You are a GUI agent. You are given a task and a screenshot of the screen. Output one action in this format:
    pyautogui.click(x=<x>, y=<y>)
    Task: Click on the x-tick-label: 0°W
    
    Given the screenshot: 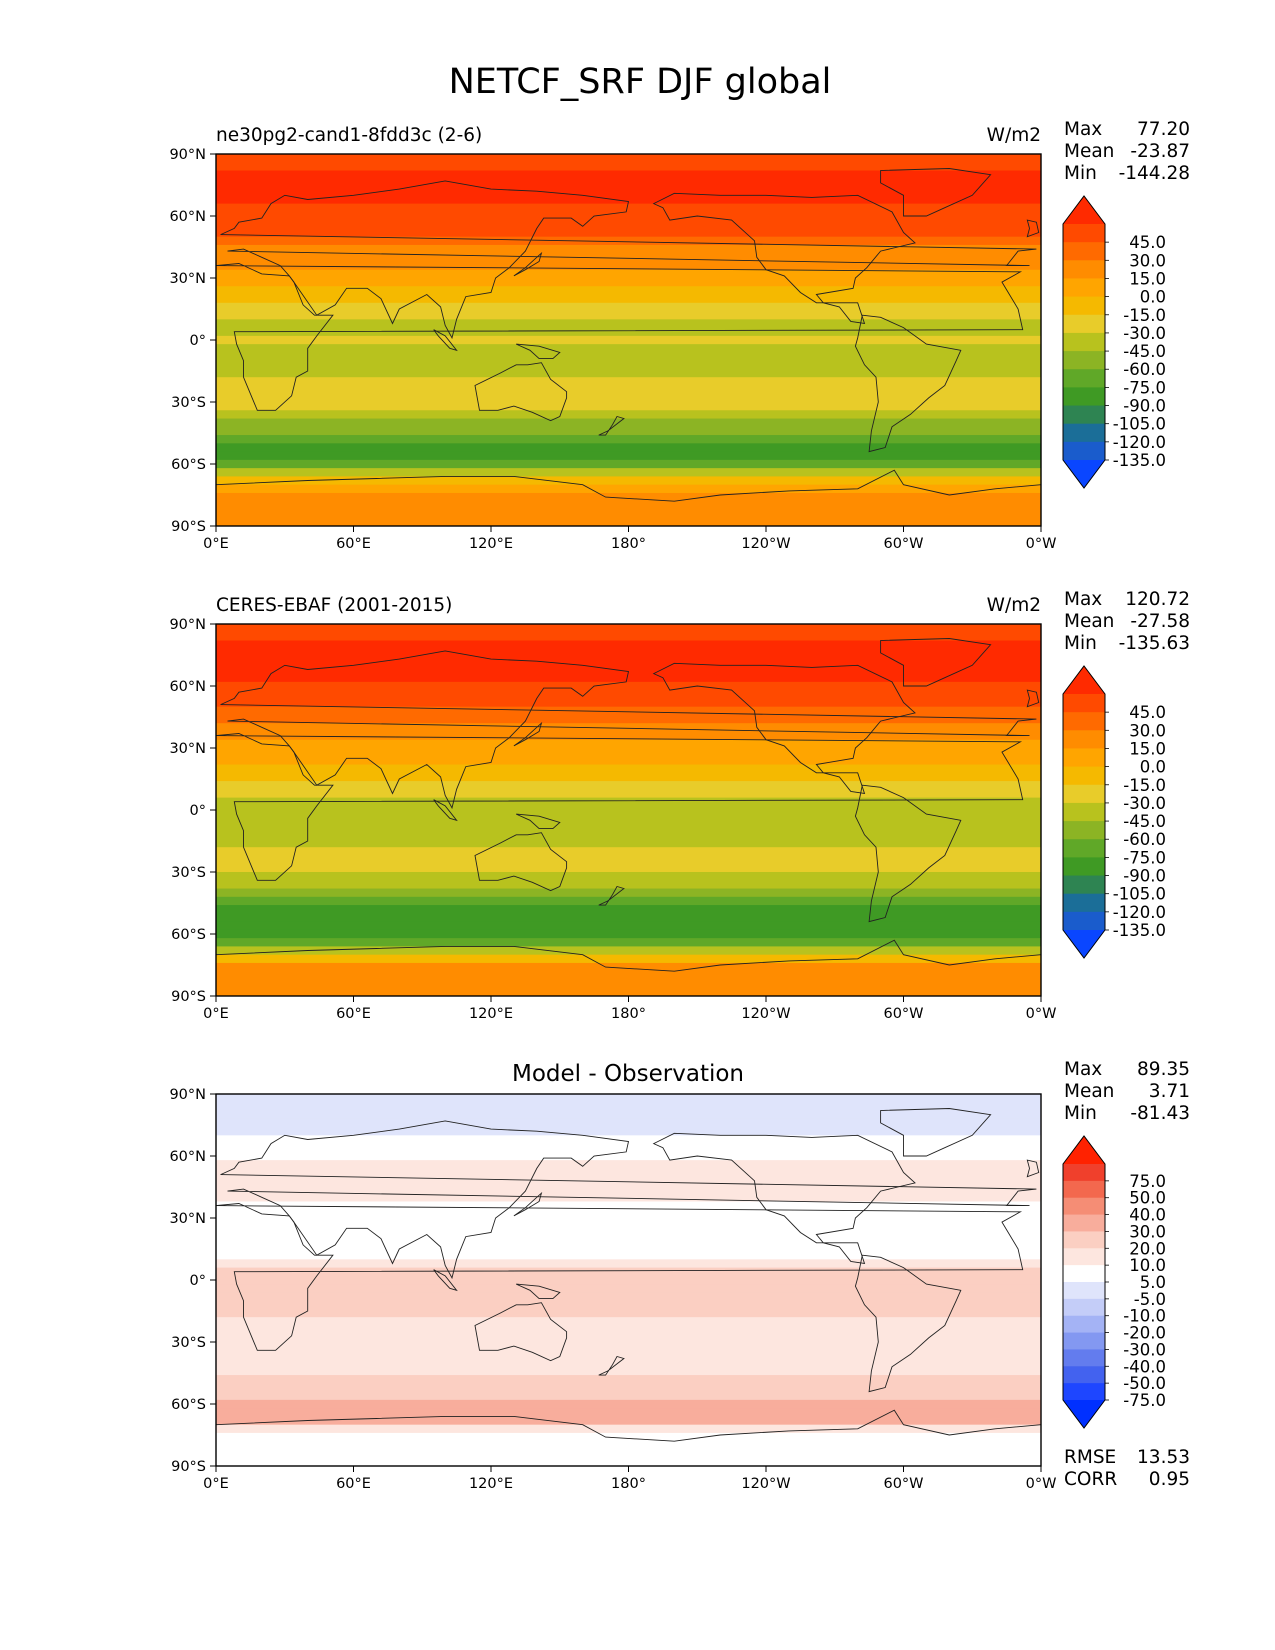 What is the action you would take?
    pyautogui.click(x=1041, y=1484)
    